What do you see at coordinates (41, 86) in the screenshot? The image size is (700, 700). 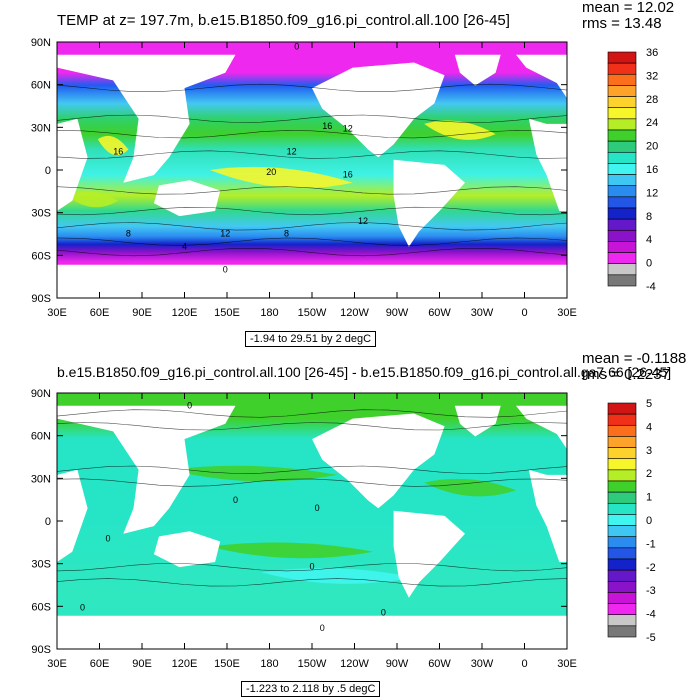 I see `y-tick-label: 60N` at bounding box center [41, 86].